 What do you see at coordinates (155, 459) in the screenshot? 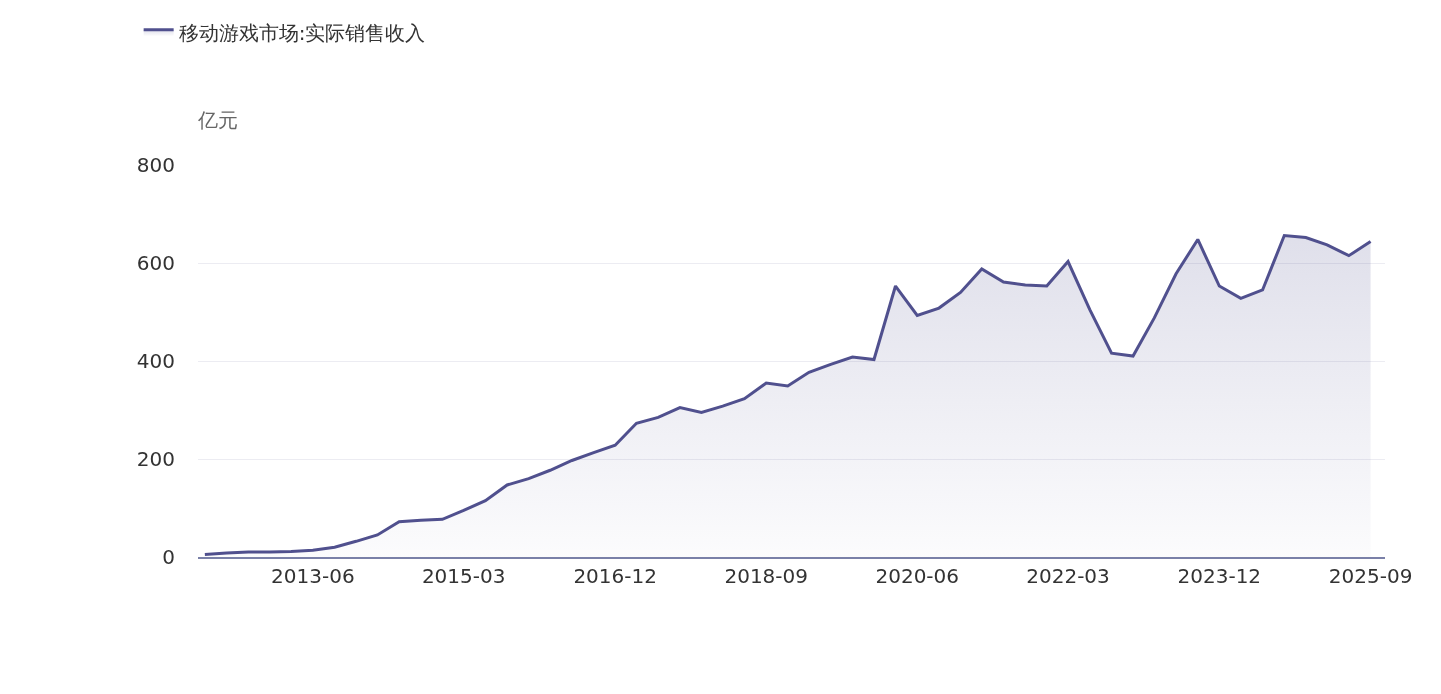
I see `y-tick-label: 200` at bounding box center [155, 459].